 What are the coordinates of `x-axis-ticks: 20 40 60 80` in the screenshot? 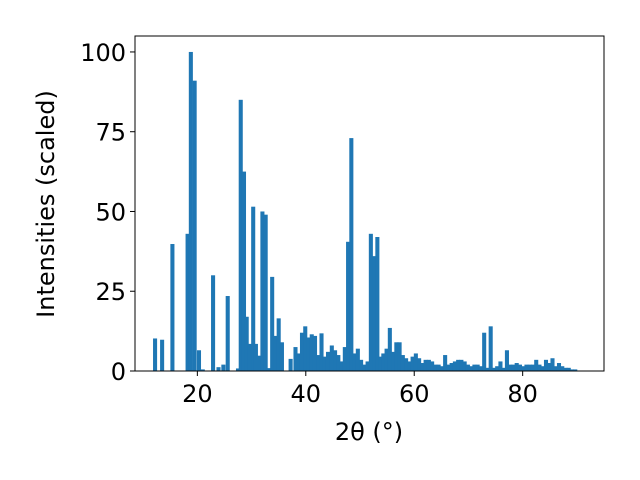 It's located at (360, 389).